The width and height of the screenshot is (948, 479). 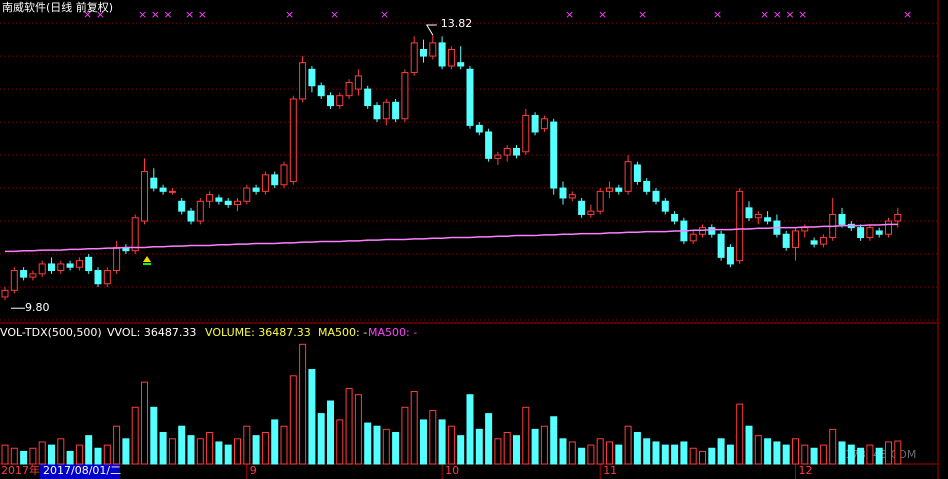 What do you see at coordinates (253, 470) in the screenshot?
I see `x-tick-label: 9` at bounding box center [253, 470].